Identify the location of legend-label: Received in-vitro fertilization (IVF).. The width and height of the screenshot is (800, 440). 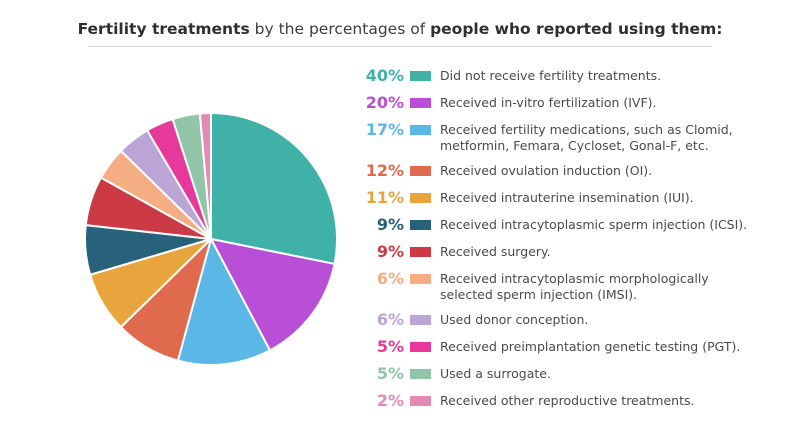
(615, 103).